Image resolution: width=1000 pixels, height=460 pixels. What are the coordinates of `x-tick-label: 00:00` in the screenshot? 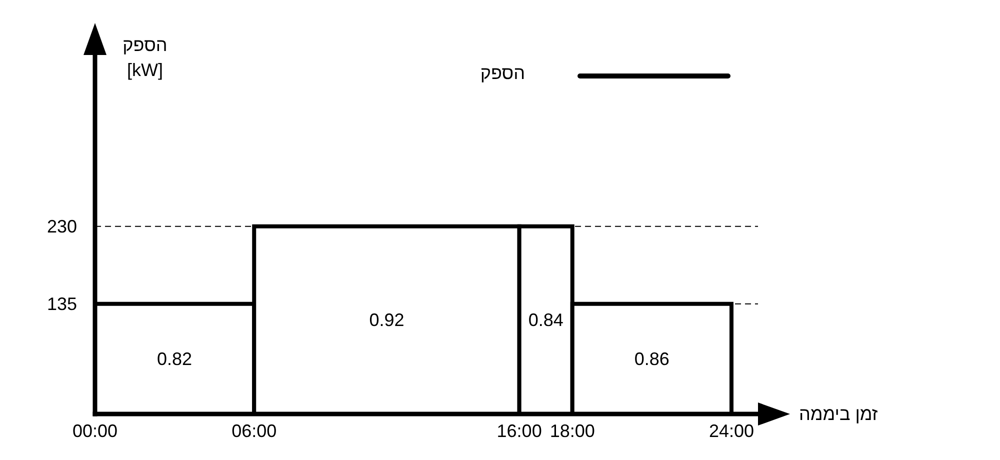 It's located at (95, 431).